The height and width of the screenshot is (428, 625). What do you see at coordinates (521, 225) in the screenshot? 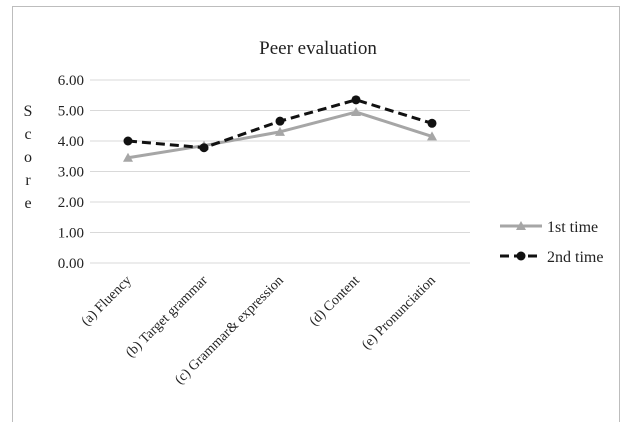
I see `legend-marker-triangle` at bounding box center [521, 225].